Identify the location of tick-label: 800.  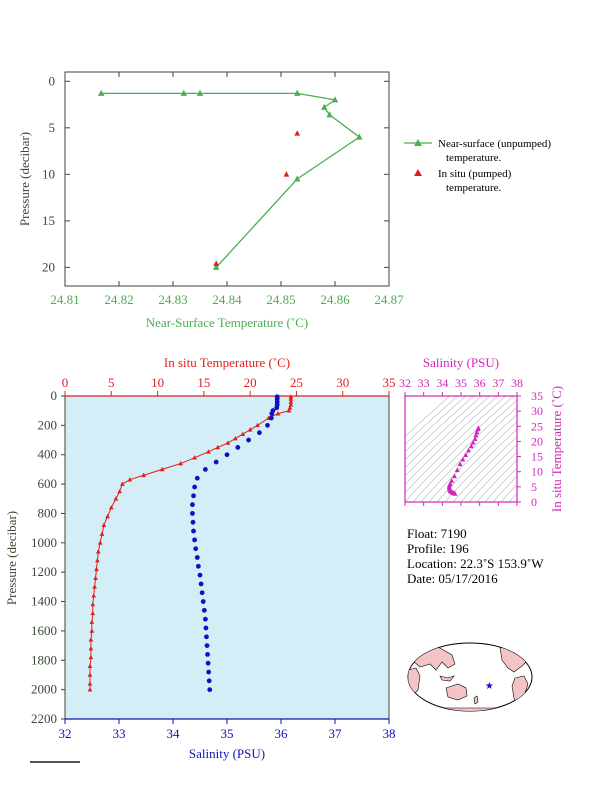
(48, 512).